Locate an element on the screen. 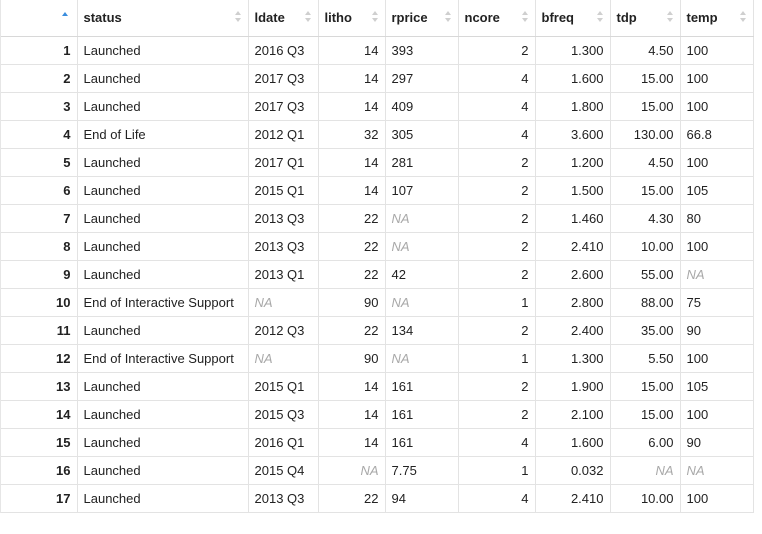  column-header-tdp: tdp is located at coordinates (645, 18).